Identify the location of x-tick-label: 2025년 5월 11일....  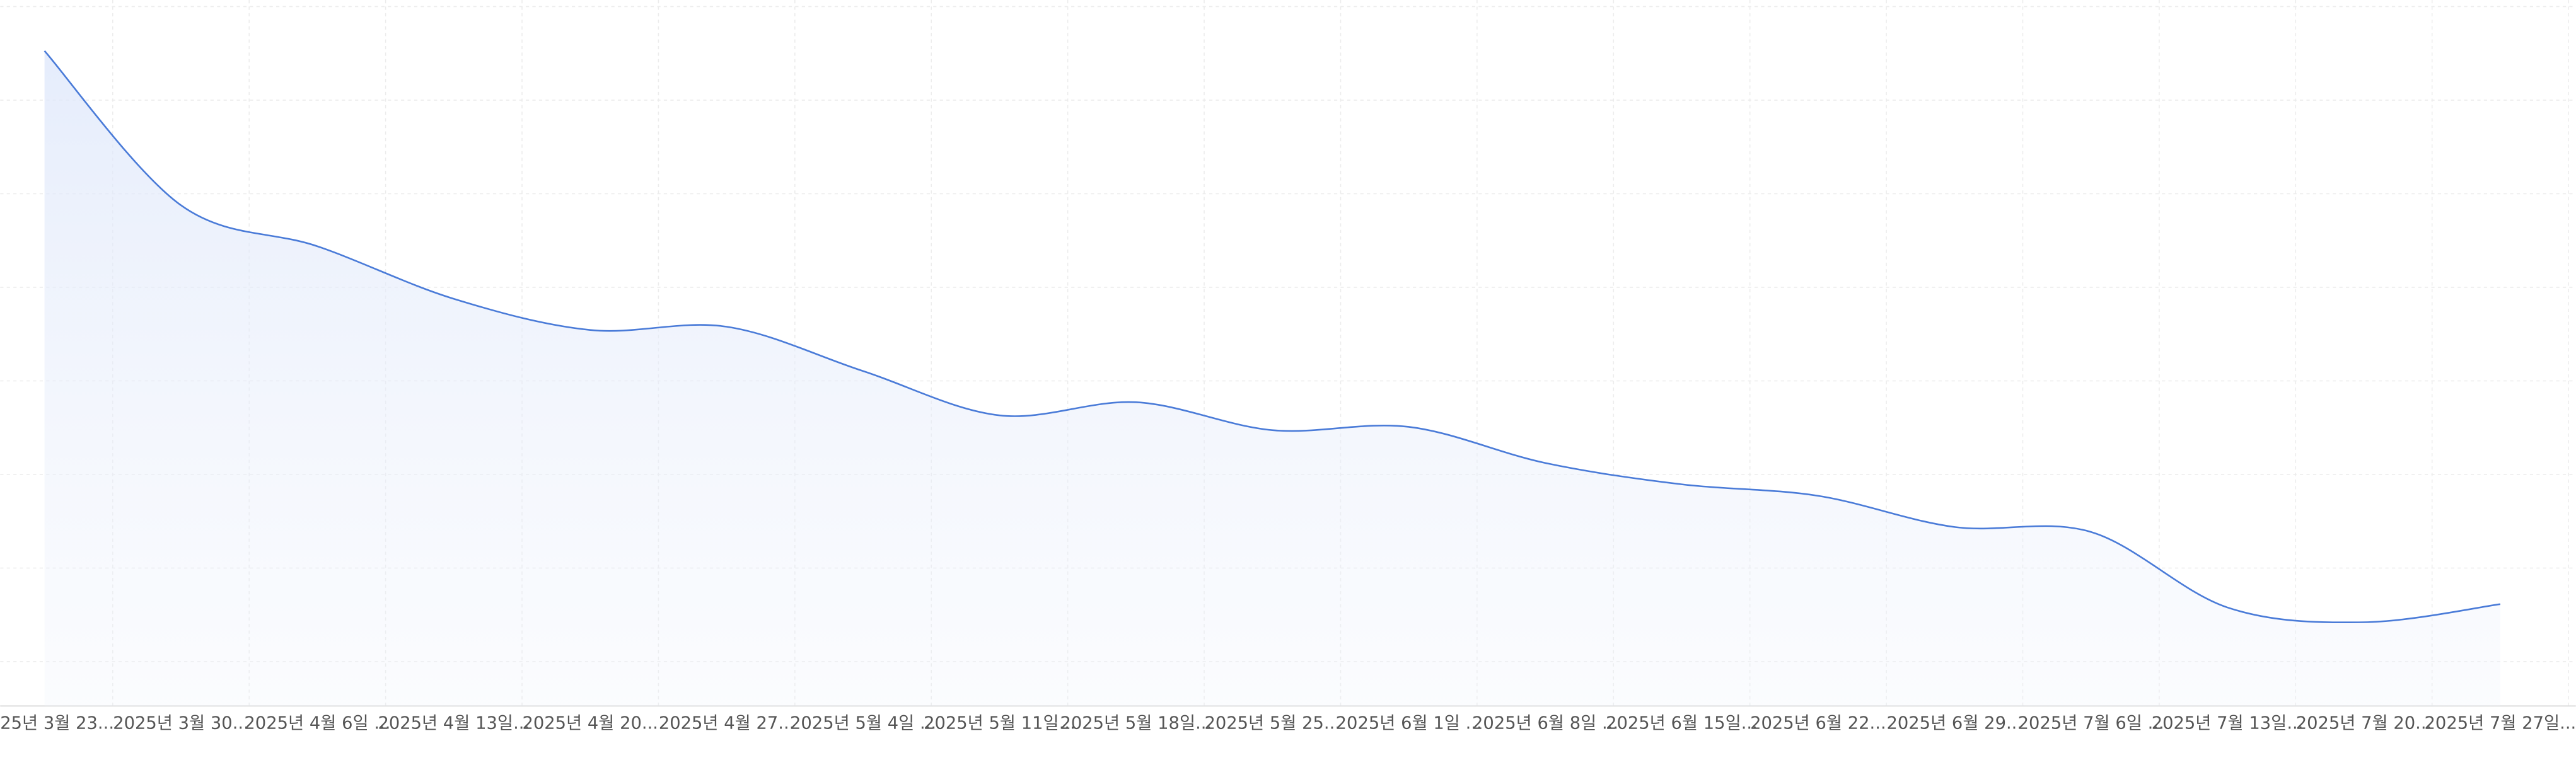
(1000, 723).